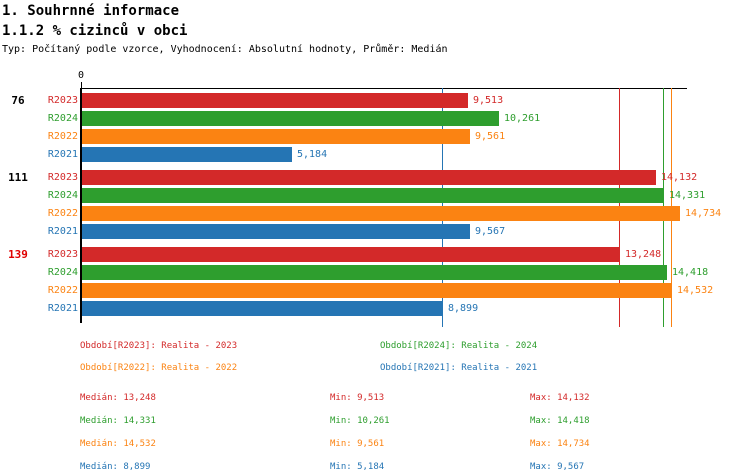 This screenshot has height=476, width=750. Describe the element at coordinates (81, 75) in the screenshot. I see `axis-origin-label: 0` at that location.